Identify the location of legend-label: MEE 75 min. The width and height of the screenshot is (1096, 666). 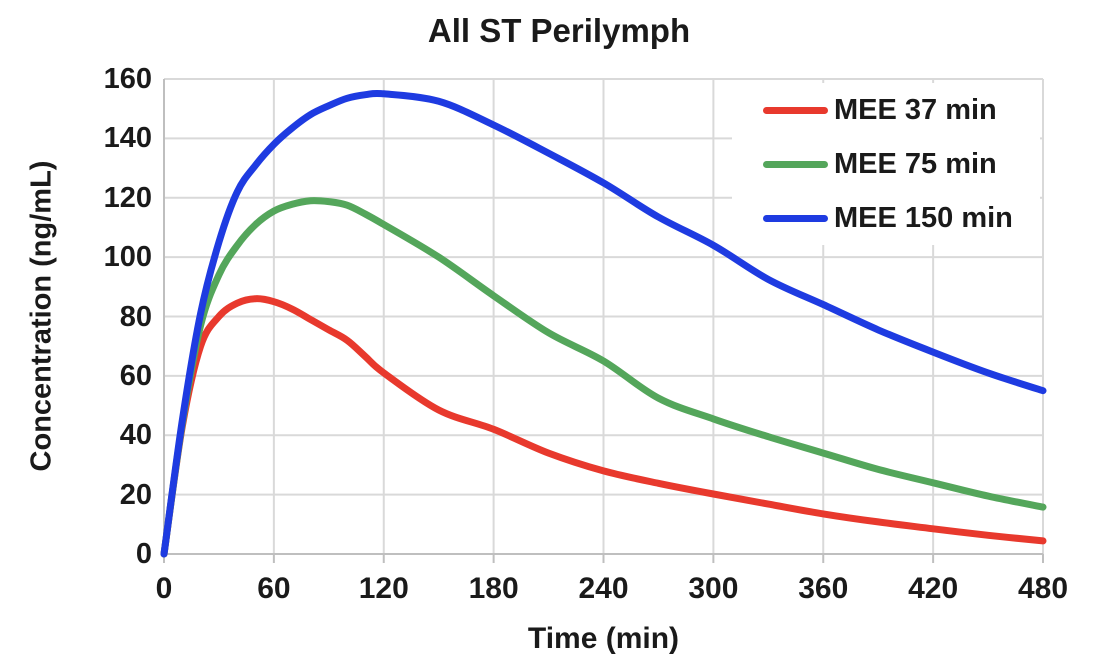
(915, 163).